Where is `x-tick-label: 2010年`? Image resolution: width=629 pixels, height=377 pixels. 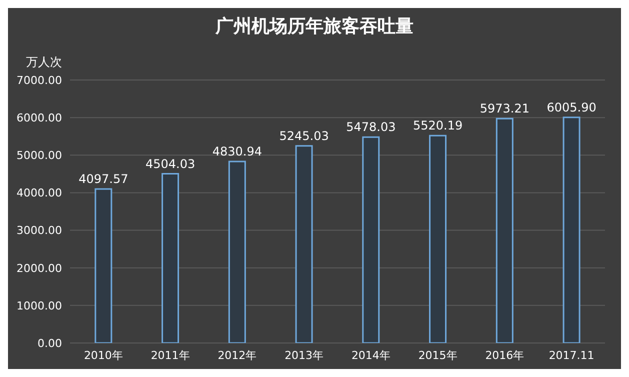 x-tick-label: 2010年 is located at coordinates (103, 355).